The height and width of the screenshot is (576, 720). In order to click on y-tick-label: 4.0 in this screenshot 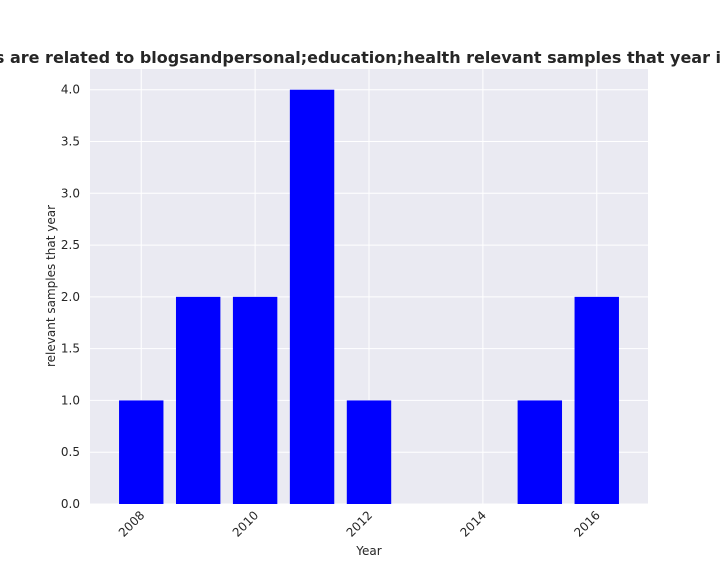, I will do `click(70, 90)`.